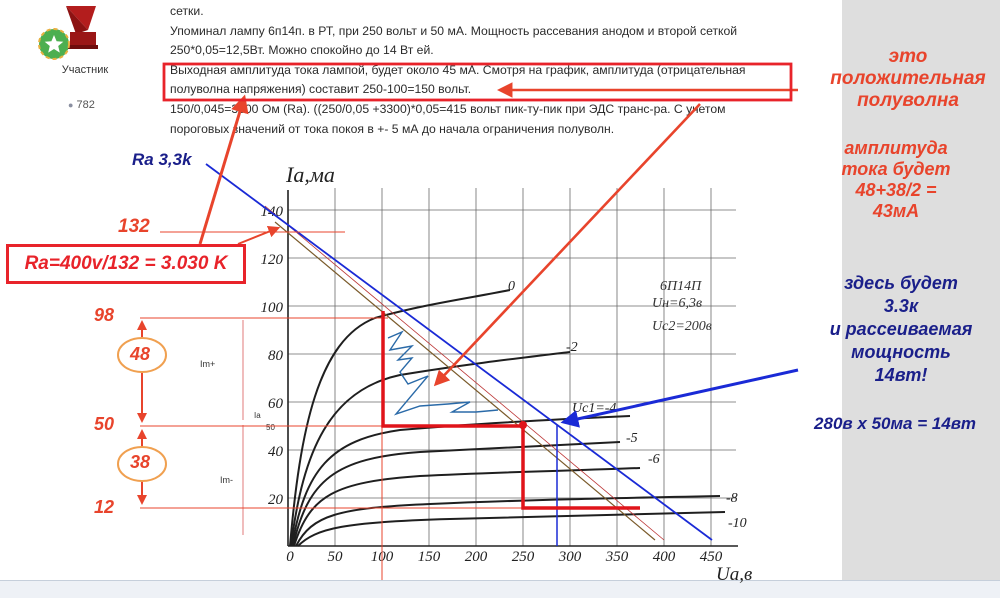  Describe the element at coordinates (429, 557) in the screenshot. I see `x-tick-label: 150` at that location.